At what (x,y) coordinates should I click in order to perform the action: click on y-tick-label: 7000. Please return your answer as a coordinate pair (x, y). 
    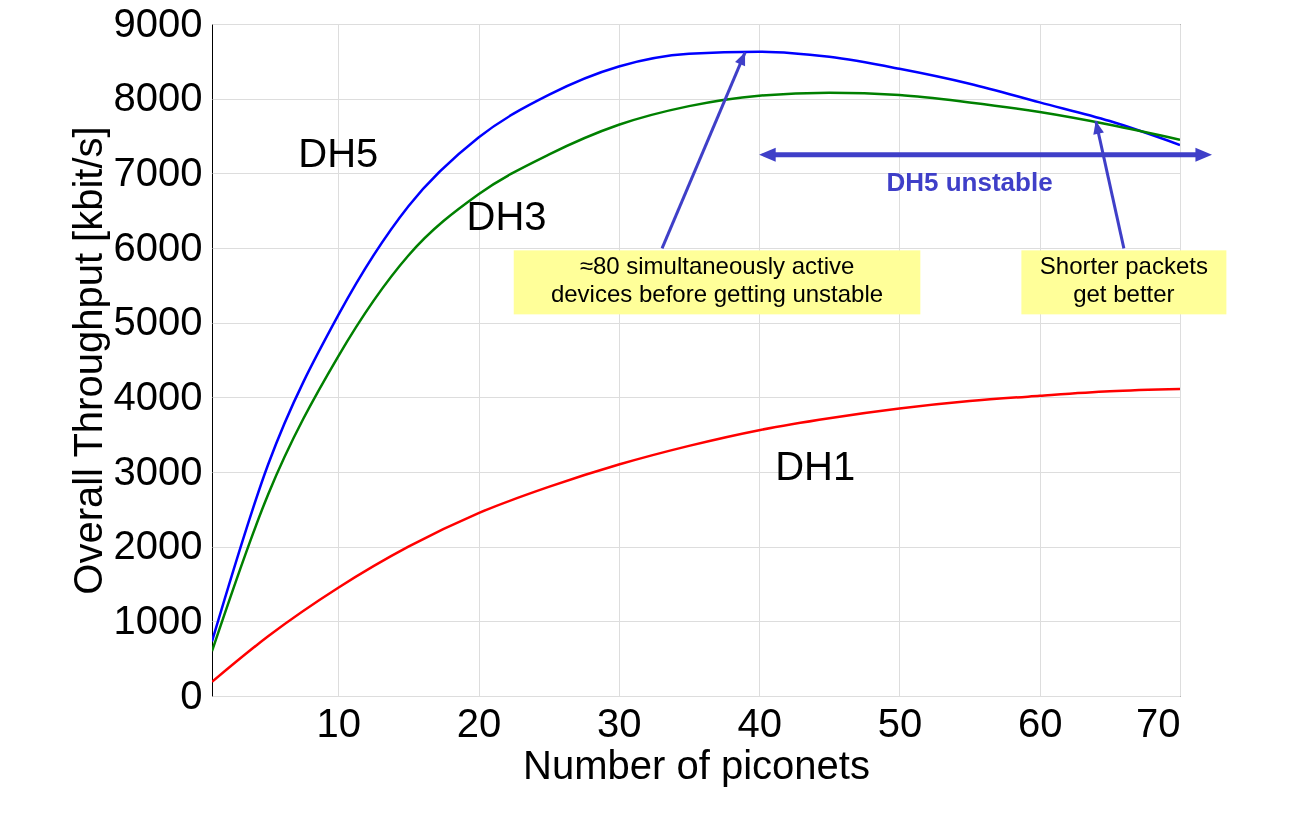
    Looking at the image, I should click on (158, 171).